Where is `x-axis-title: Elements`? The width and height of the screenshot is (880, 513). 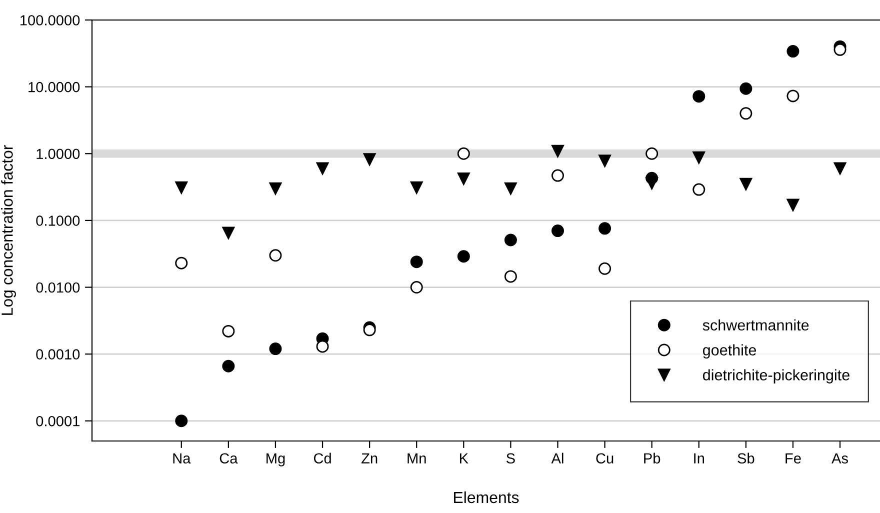 x-axis-title: Elements is located at coordinates (486, 497).